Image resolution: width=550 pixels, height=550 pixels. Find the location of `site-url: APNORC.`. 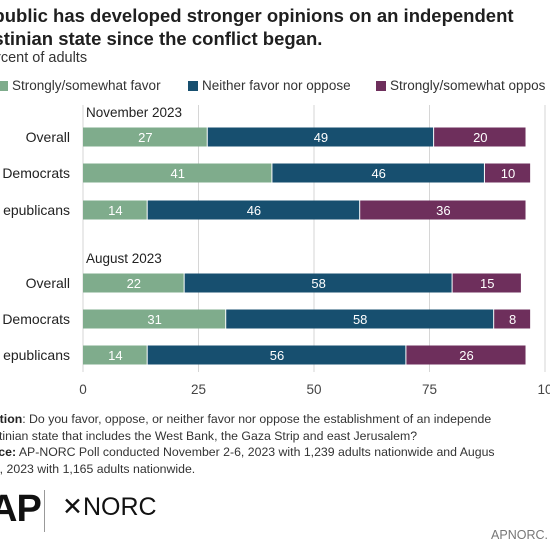

site-url: APNORC. is located at coordinates (519, 535).